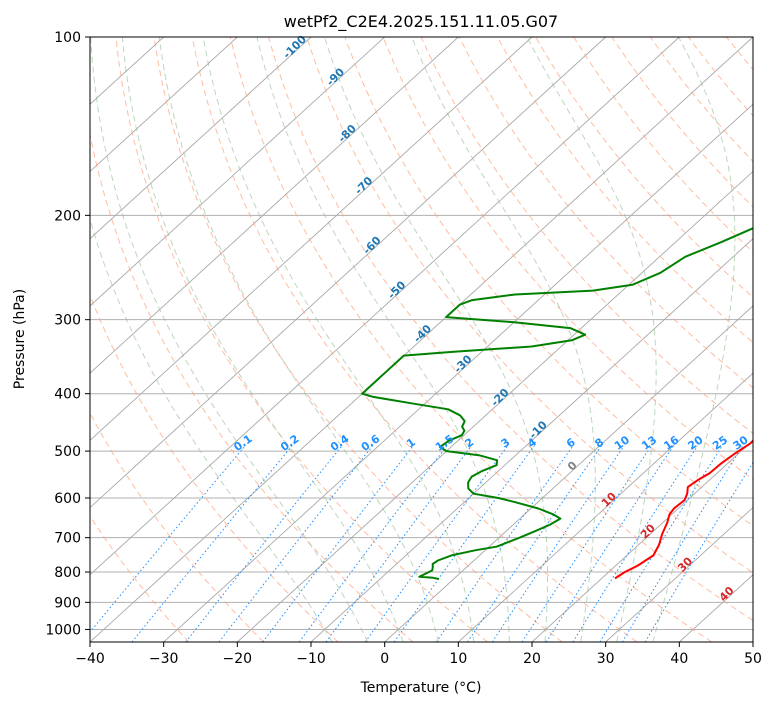 Image resolution: width=775 pixels, height=708 pixels. I want to click on y-tick-label: 600, so click(67, 499).